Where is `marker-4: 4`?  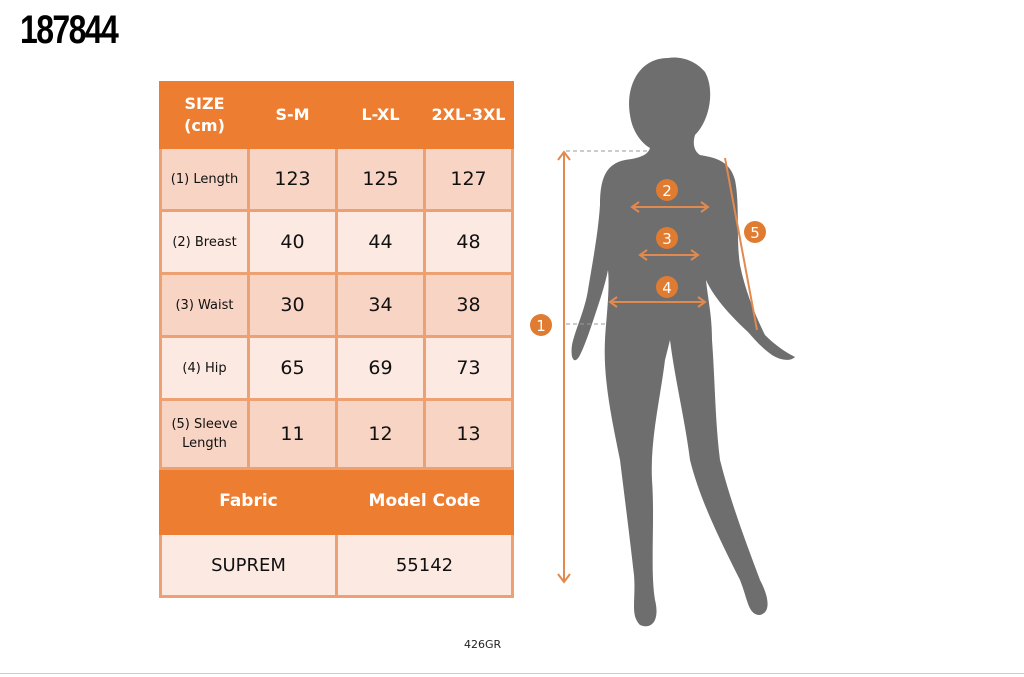 marker-4: 4 is located at coordinates (667, 288).